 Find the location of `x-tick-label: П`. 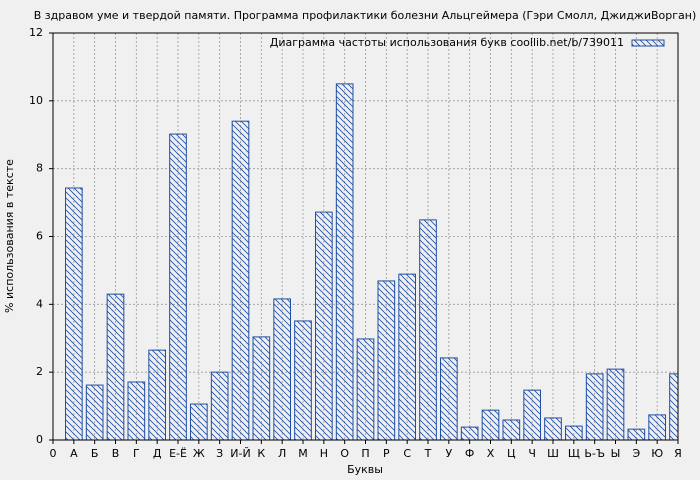

x-tick-label: П is located at coordinates (365, 453).